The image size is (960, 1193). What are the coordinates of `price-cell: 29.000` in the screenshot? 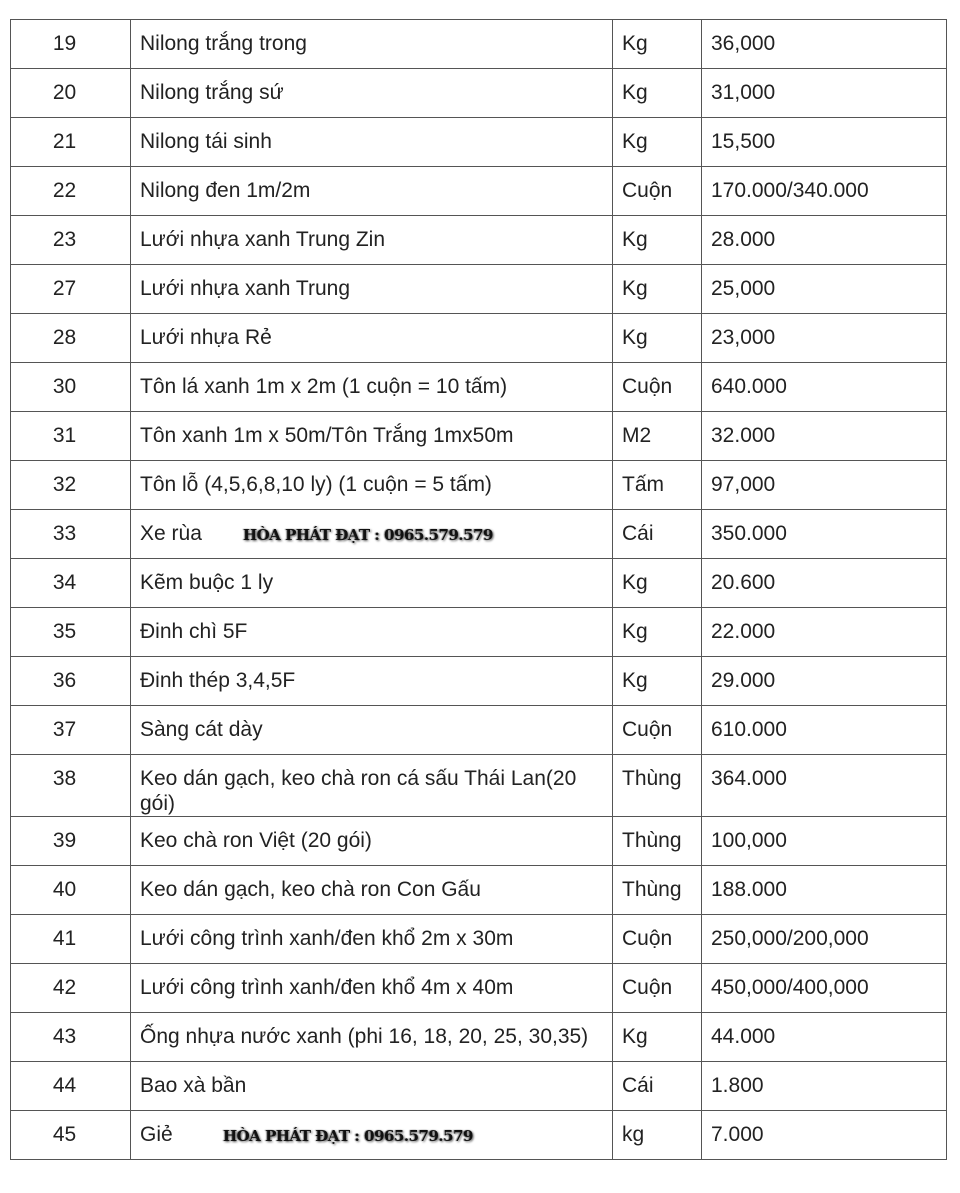 It's located at (824, 681).